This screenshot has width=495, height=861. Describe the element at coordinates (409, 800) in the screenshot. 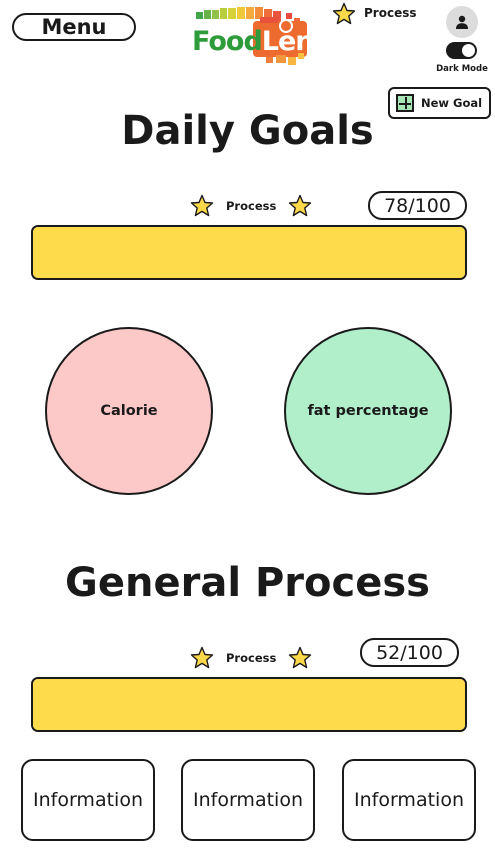

I see `information-card-3: Information` at that location.